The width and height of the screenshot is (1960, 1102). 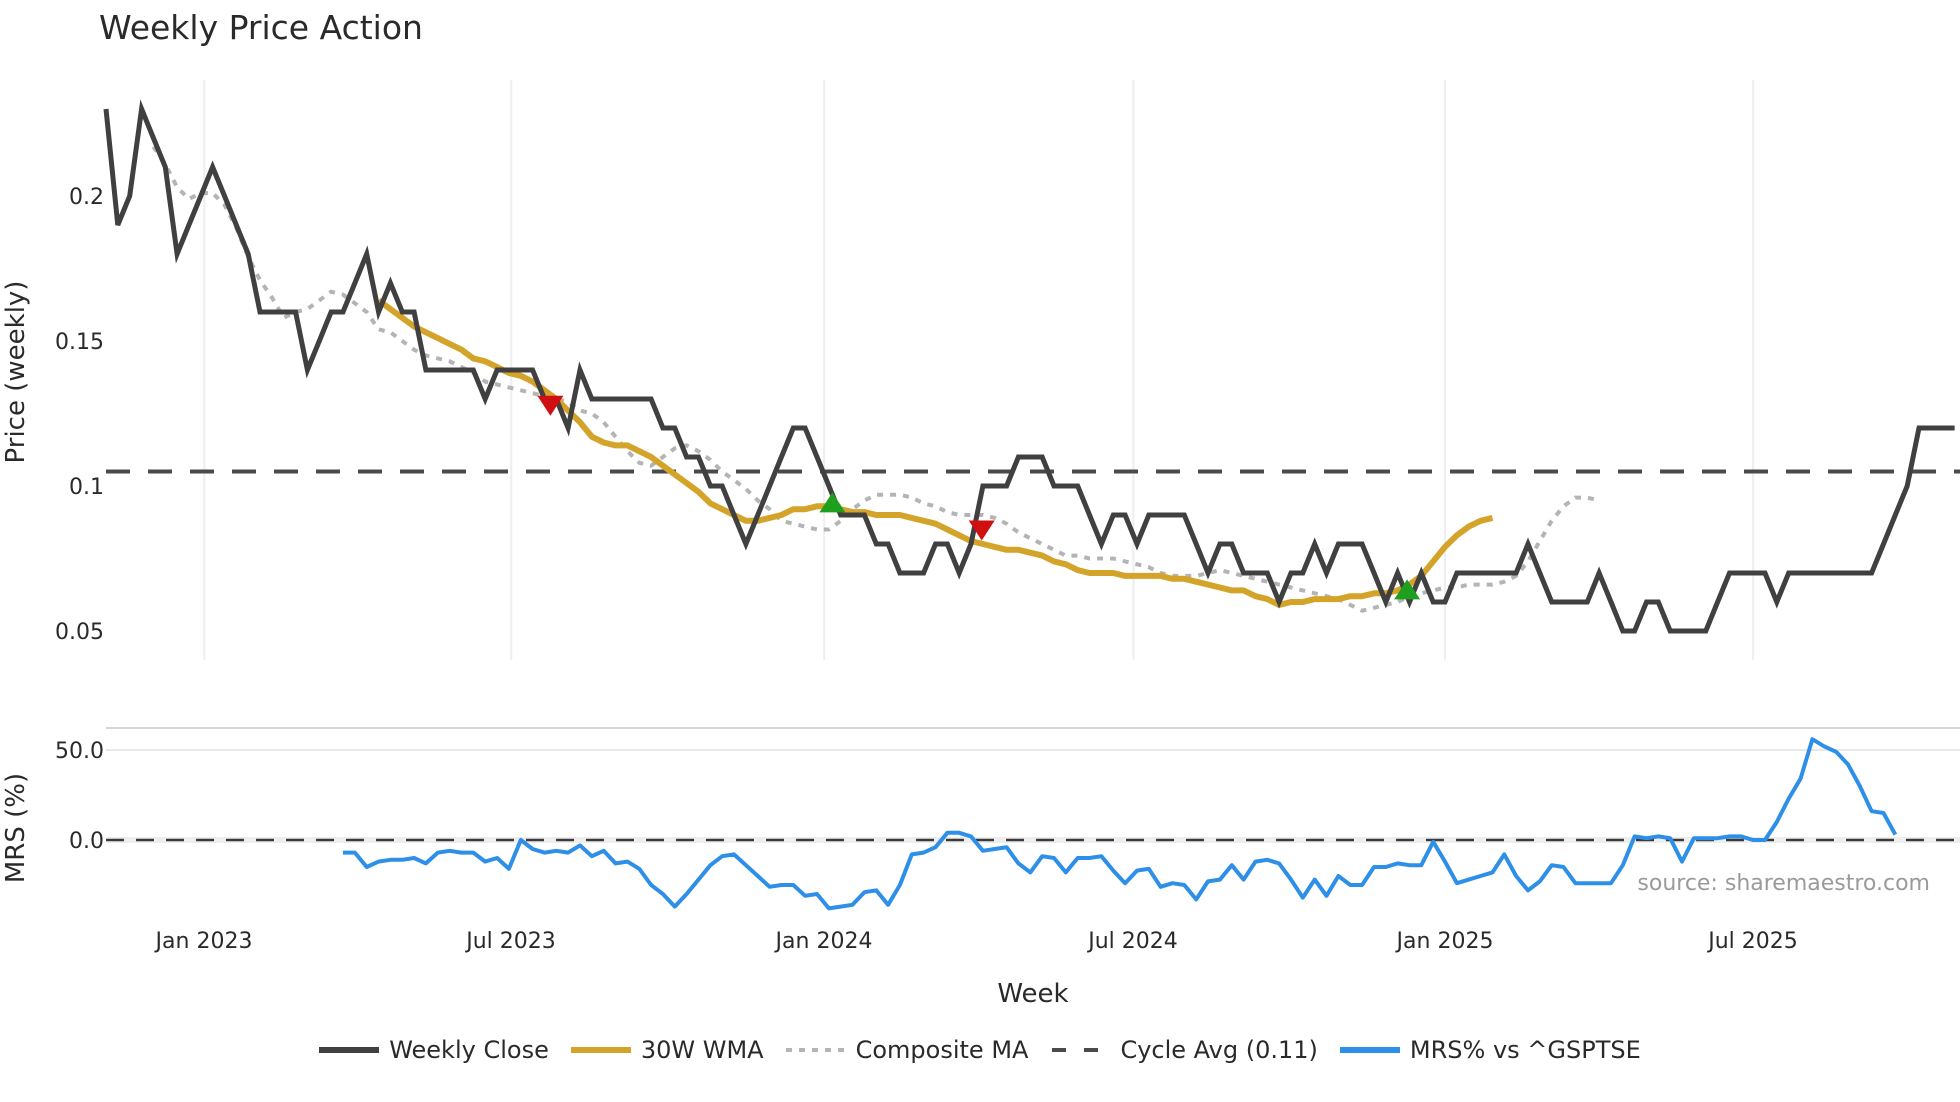 I want to click on mrs-ytick-0: 0.0, so click(x=86, y=841).